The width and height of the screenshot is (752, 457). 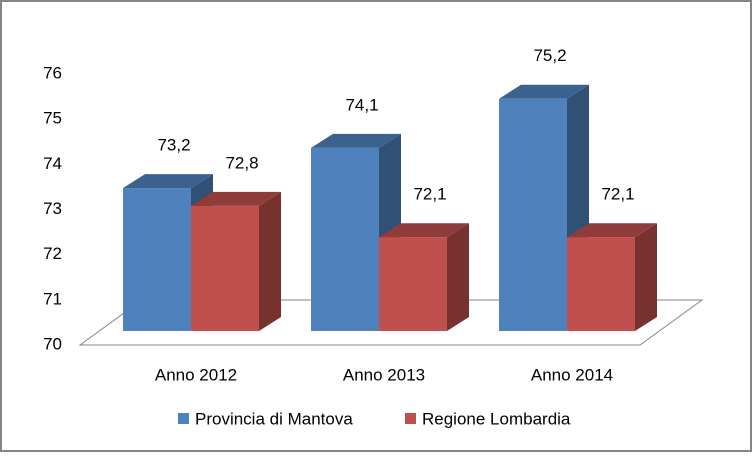 I want to click on y-tick-label: 73, so click(x=52, y=208).